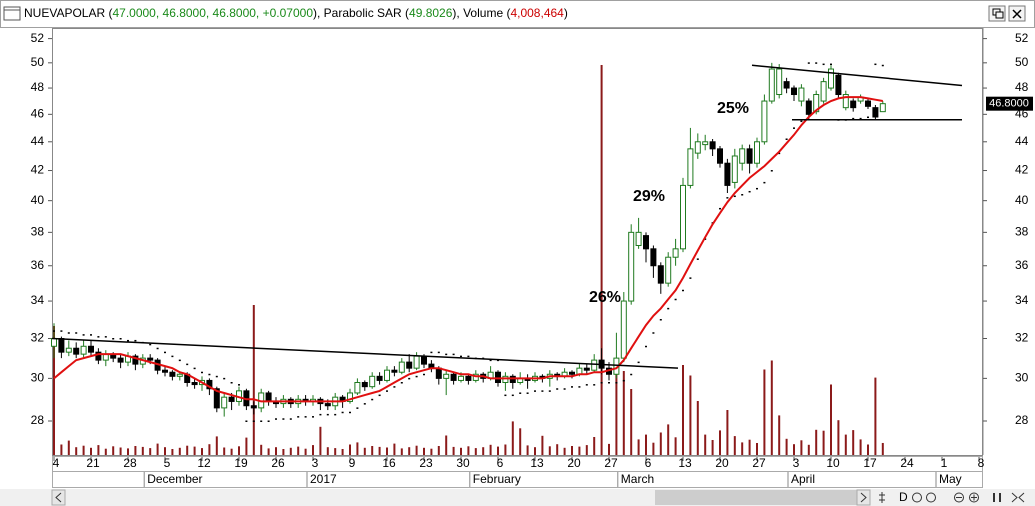 Image resolution: width=1035 pixels, height=506 pixels. I want to click on restore-glyph, so click(999, 15).